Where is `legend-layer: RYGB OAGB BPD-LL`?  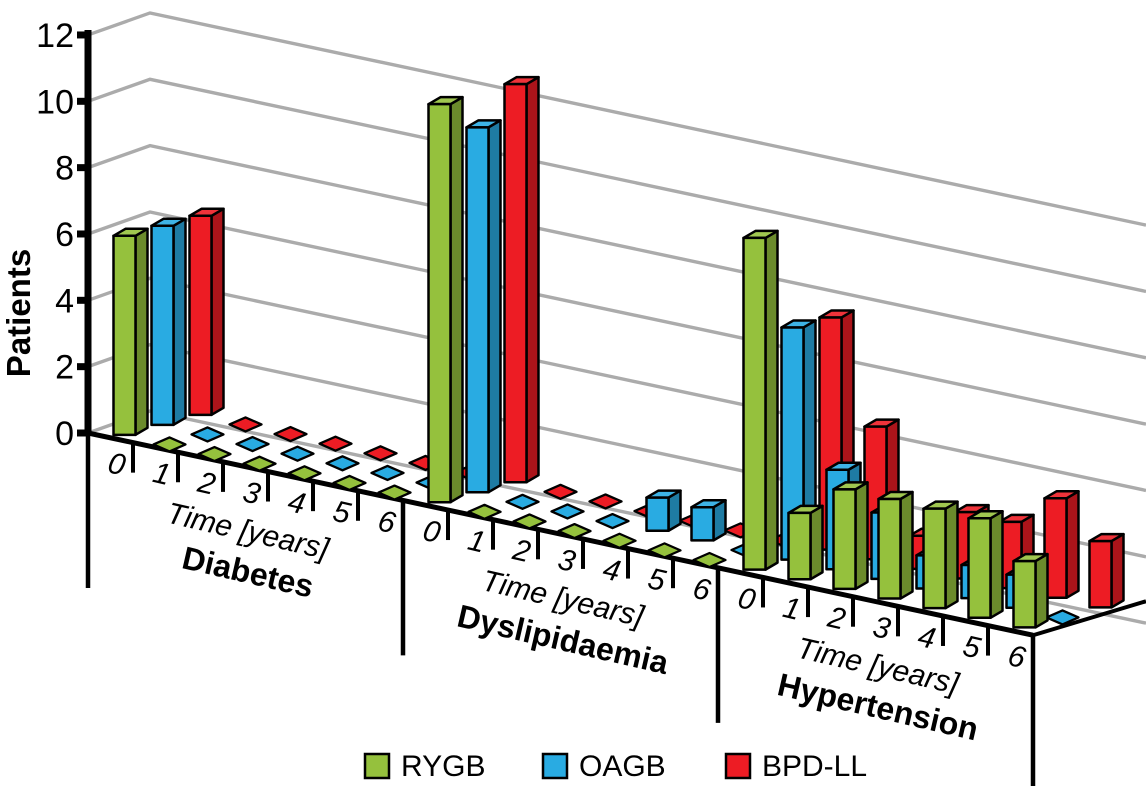 legend-layer: RYGB OAGB BPD-LL is located at coordinates (615, 766).